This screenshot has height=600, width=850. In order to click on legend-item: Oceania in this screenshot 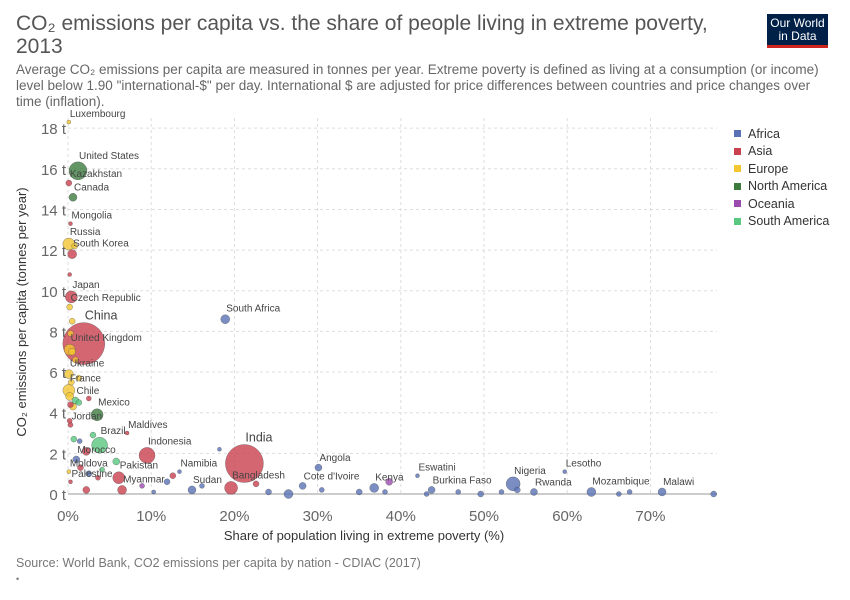, I will do `click(781, 204)`.